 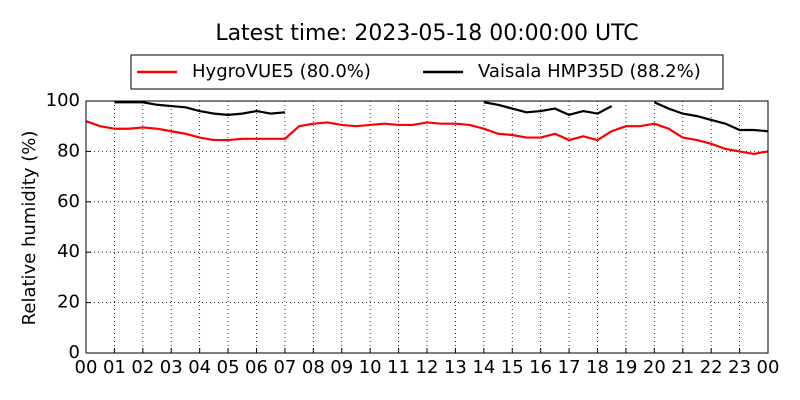 I want to click on x-tick-label: 11, so click(x=398, y=367).